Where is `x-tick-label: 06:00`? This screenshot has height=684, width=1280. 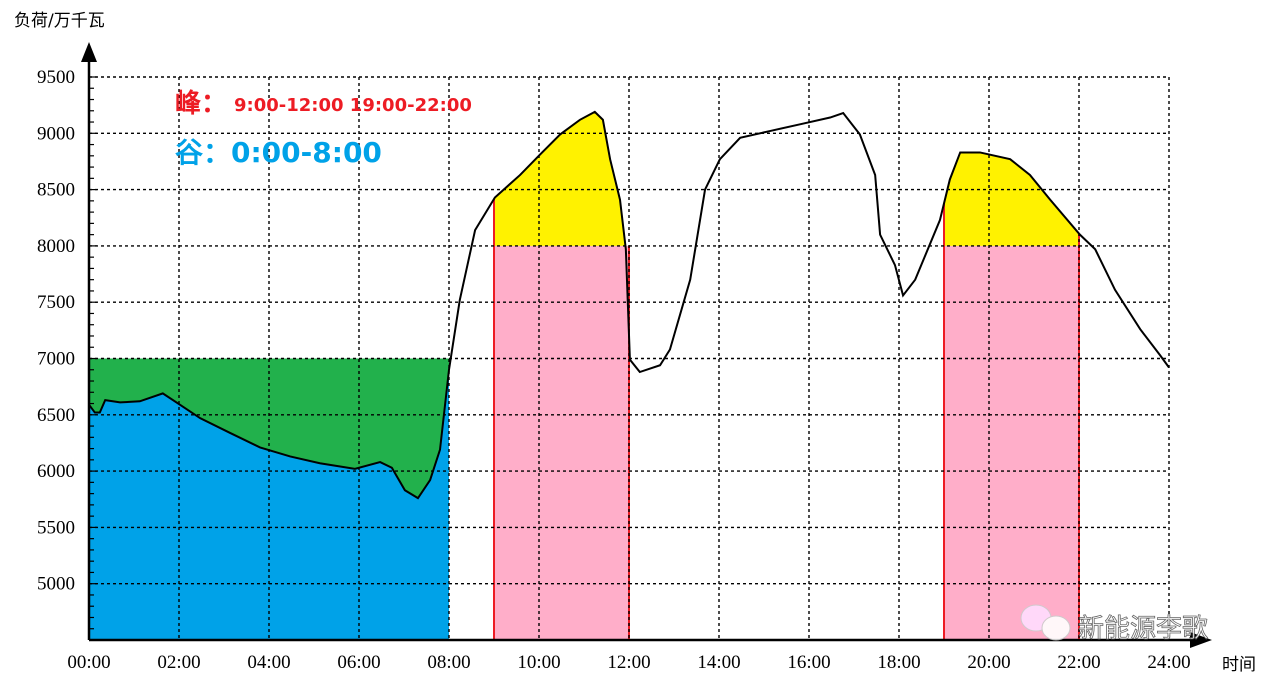
x-tick-label: 06:00 is located at coordinates (358, 662).